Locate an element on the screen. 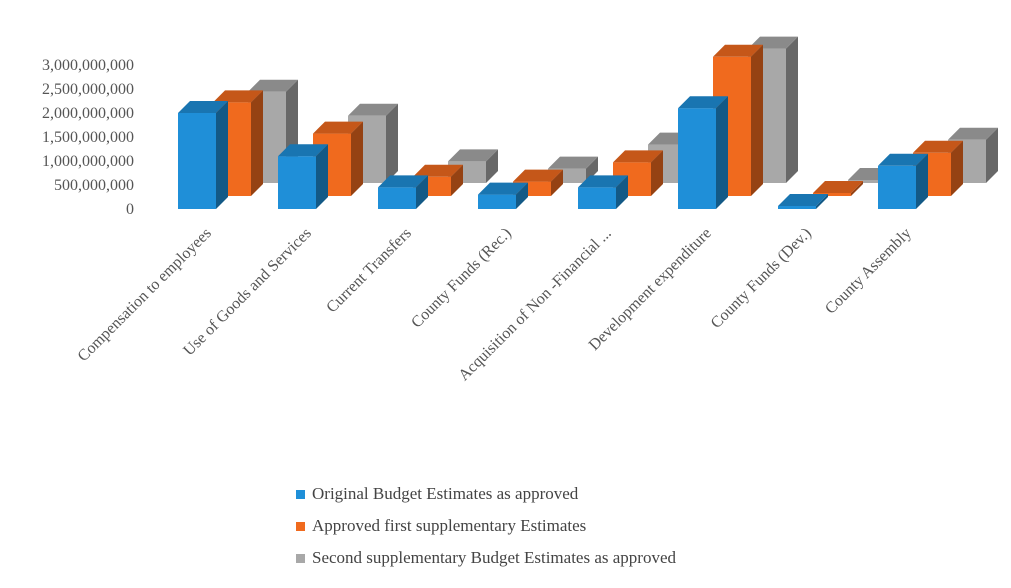 Image resolution: width=1011 pixels, height=588 pixels. legend-label-first-supplementary: Approved first supplementary Estimates is located at coordinates (449, 525).